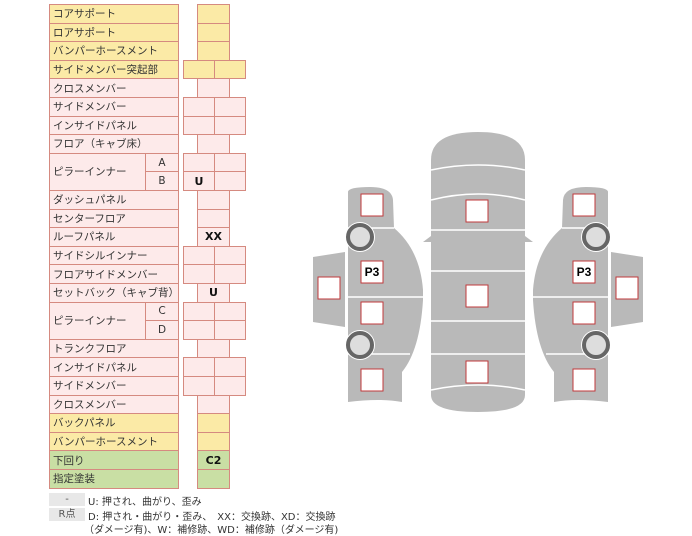  Describe the element at coordinates (212, 517) in the screenshot. I see `legend-text-2: D: 押され・曲がり・歪み、 XX：交換跡、XD：交換跡` at that location.